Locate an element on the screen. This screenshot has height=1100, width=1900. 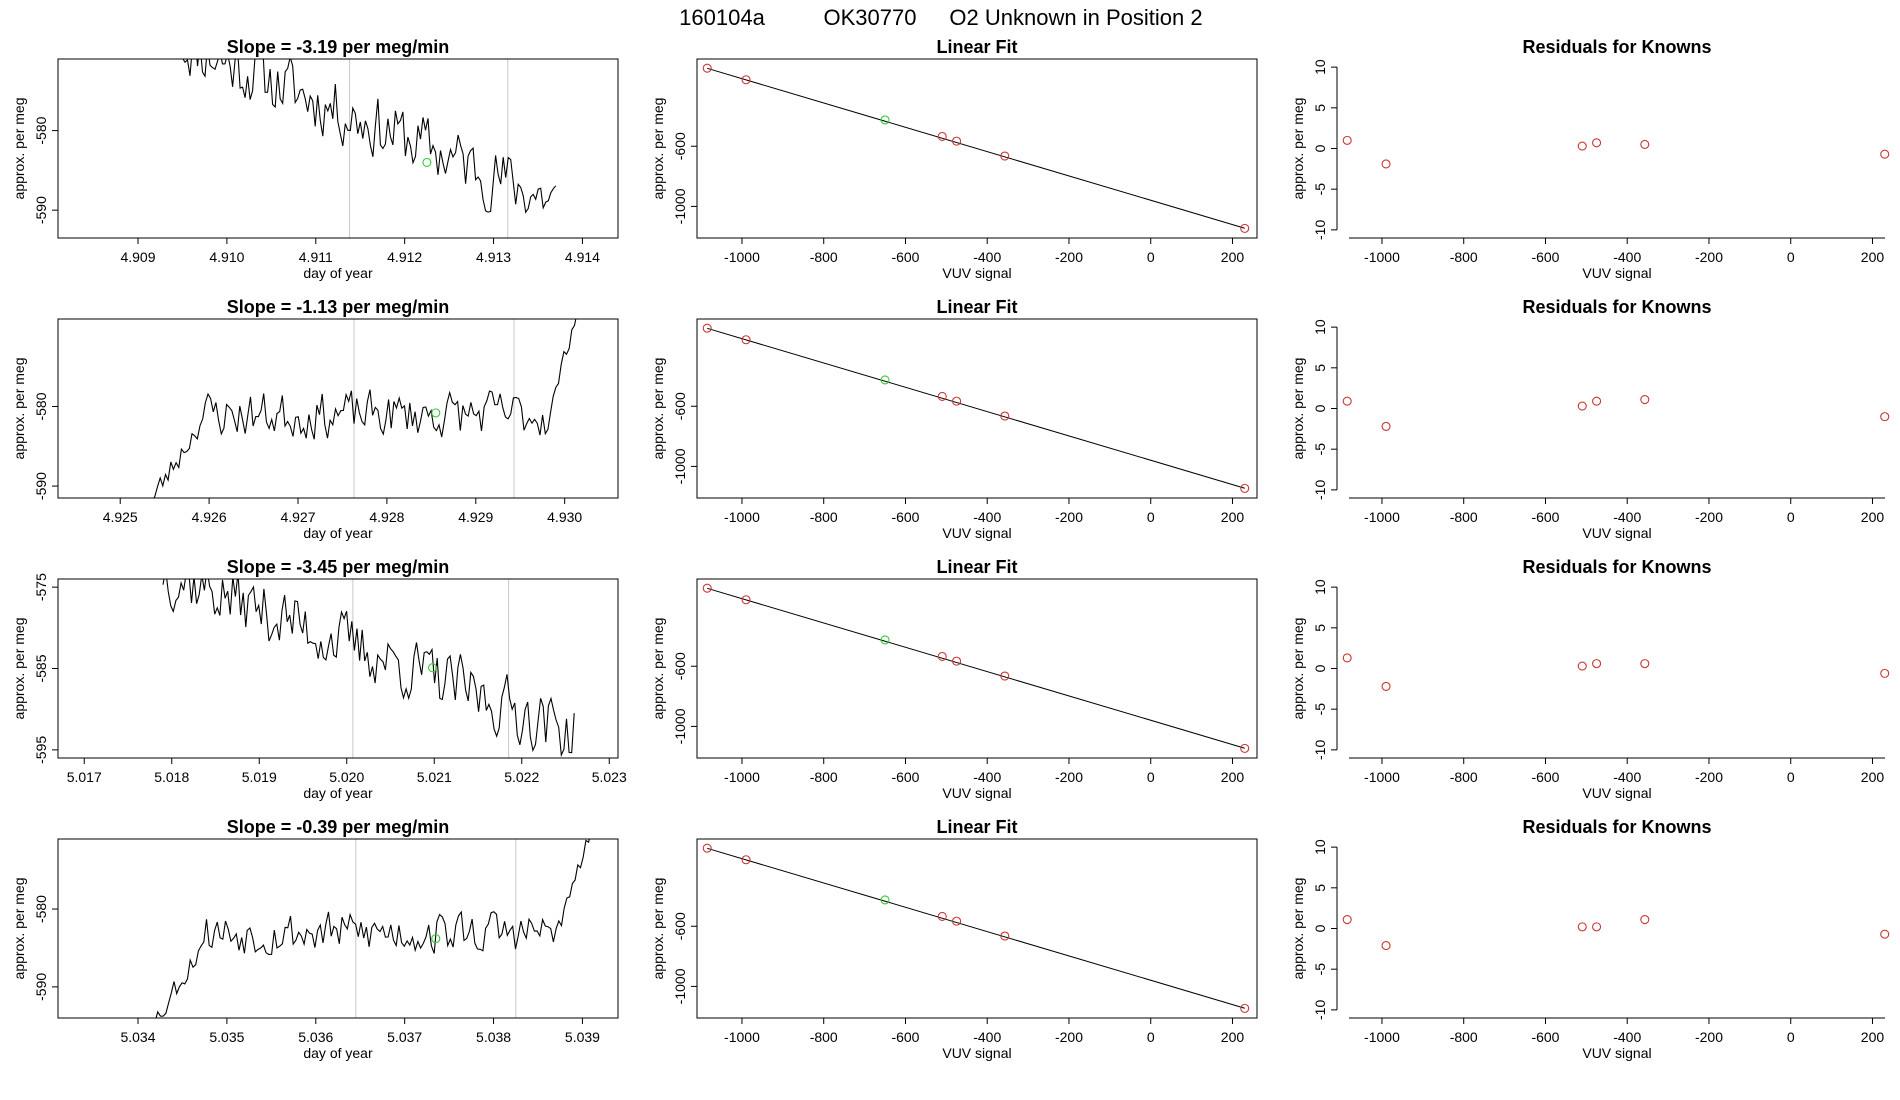
x-tick-label: 5.023 is located at coordinates (609, 777).